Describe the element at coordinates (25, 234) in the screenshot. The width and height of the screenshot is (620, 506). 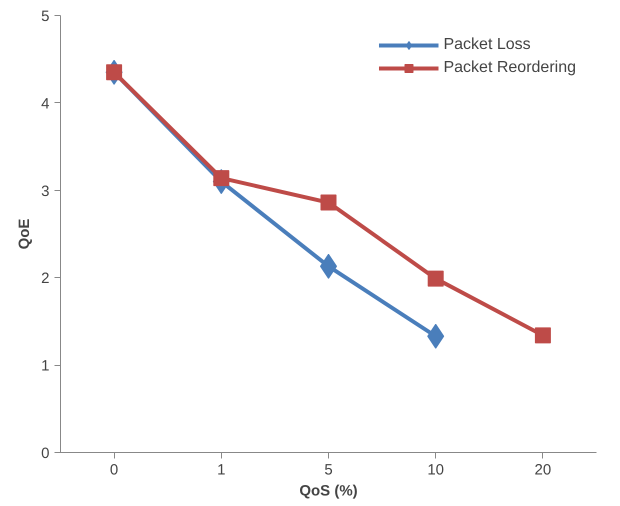
I see `y-axis-title: QoE` at that location.